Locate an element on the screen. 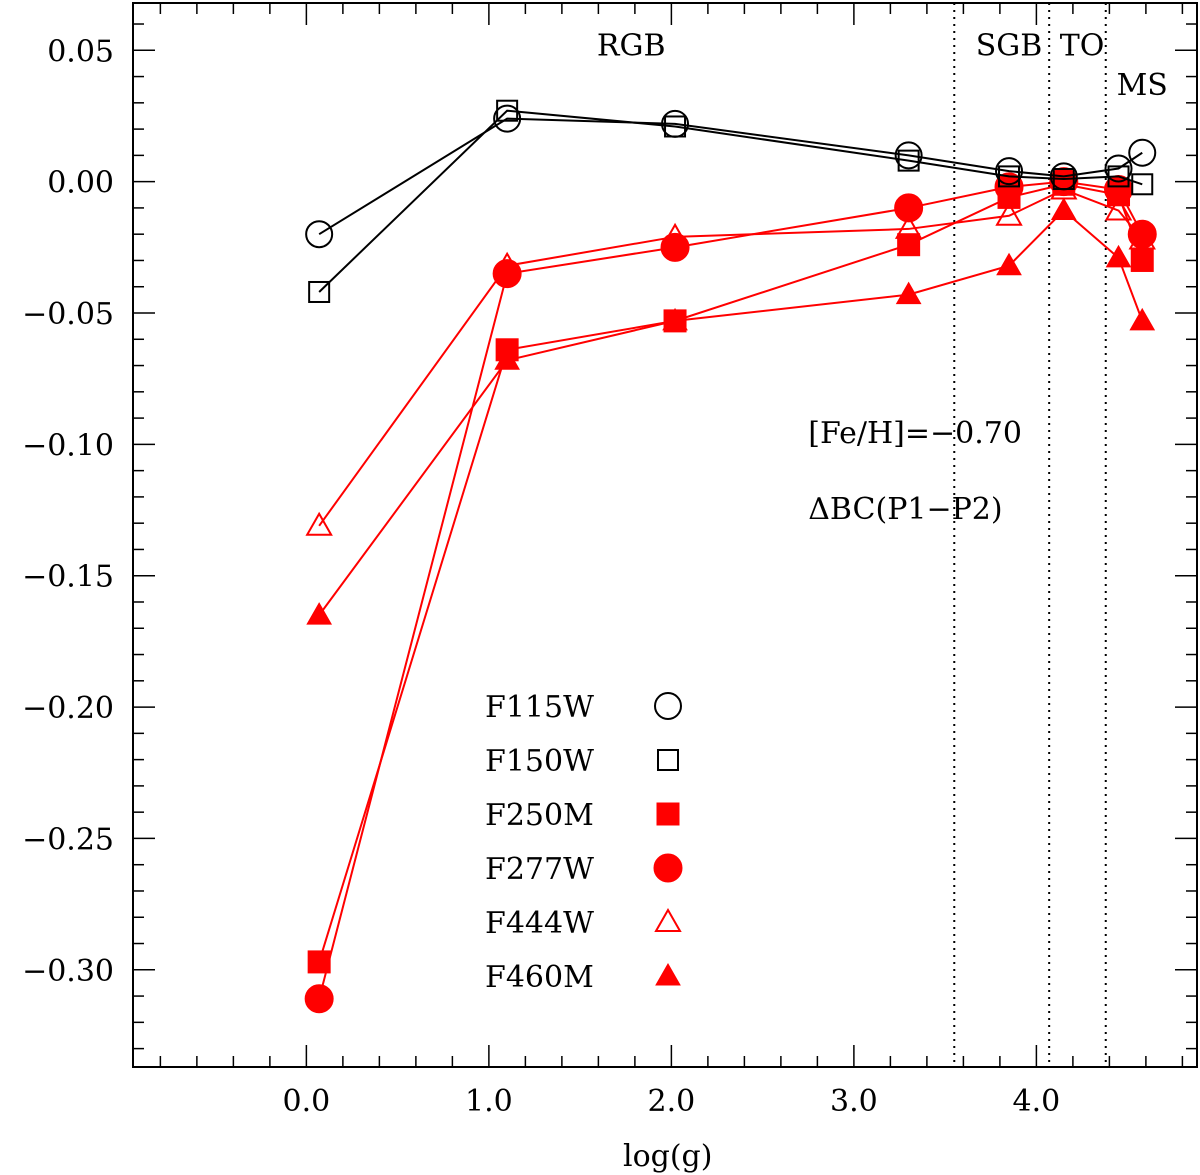  legend: F115W F150W F250M F277W F444W F460M is located at coordinates (584, 842).